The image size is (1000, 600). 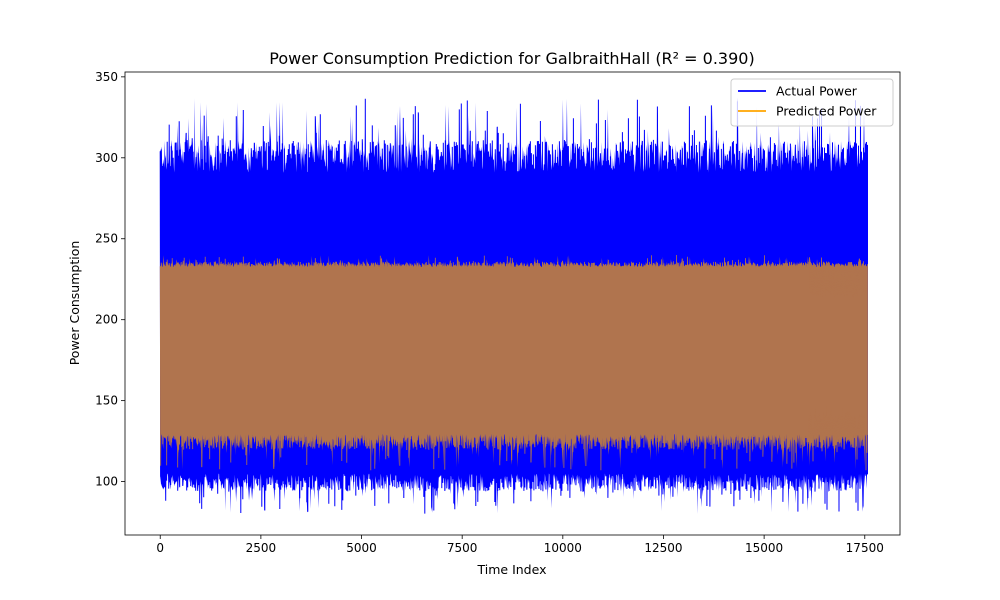 What do you see at coordinates (106, 158) in the screenshot?
I see `y-tick-label: 300` at bounding box center [106, 158].